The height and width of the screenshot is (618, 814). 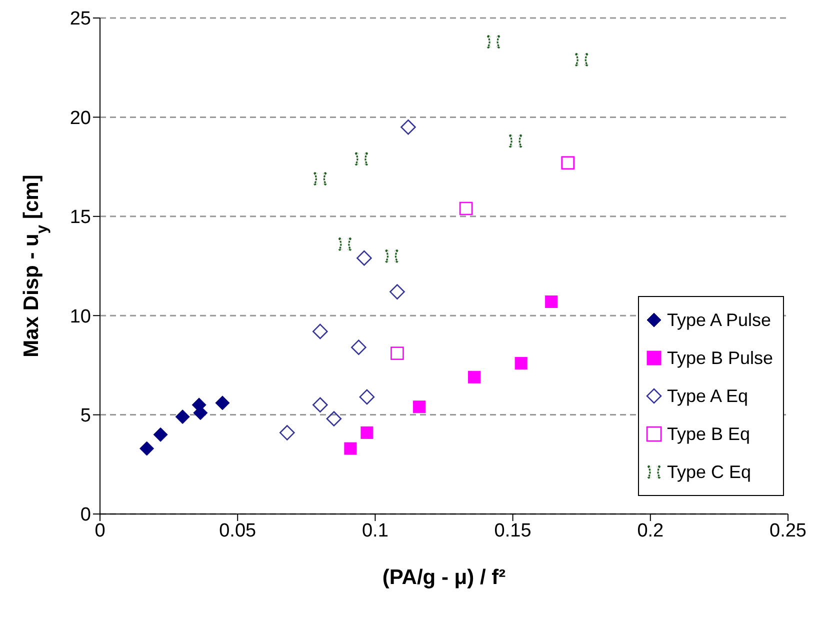 I want to click on y-tick-label: 15, so click(x=80, y=217).